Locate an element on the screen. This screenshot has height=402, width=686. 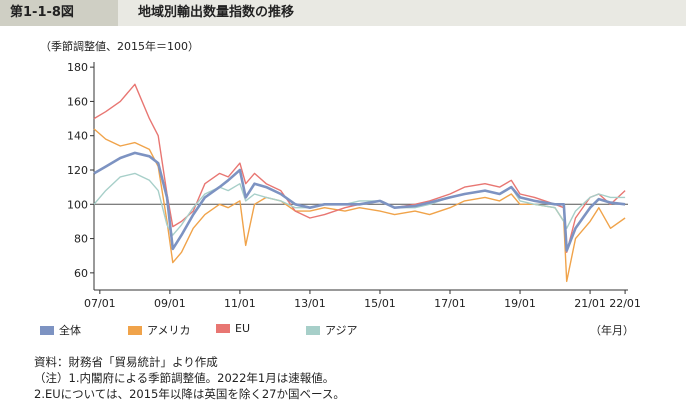
legend-label: アジア is located at coordinates (341, 330).